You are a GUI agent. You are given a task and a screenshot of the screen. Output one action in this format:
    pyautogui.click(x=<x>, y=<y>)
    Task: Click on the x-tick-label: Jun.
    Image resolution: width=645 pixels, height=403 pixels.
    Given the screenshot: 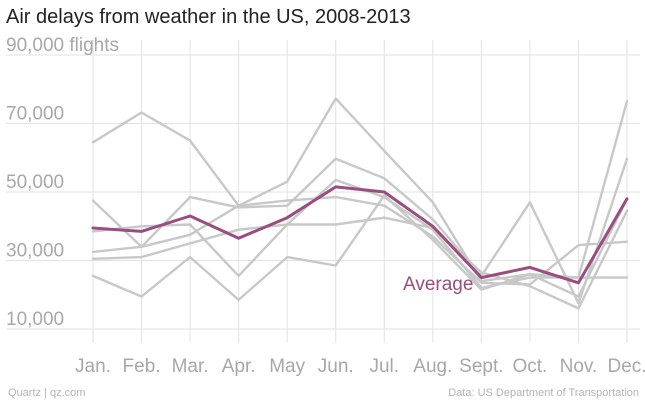 What is the action you would take?
    pyautogui.click(x=336, y=366)
    